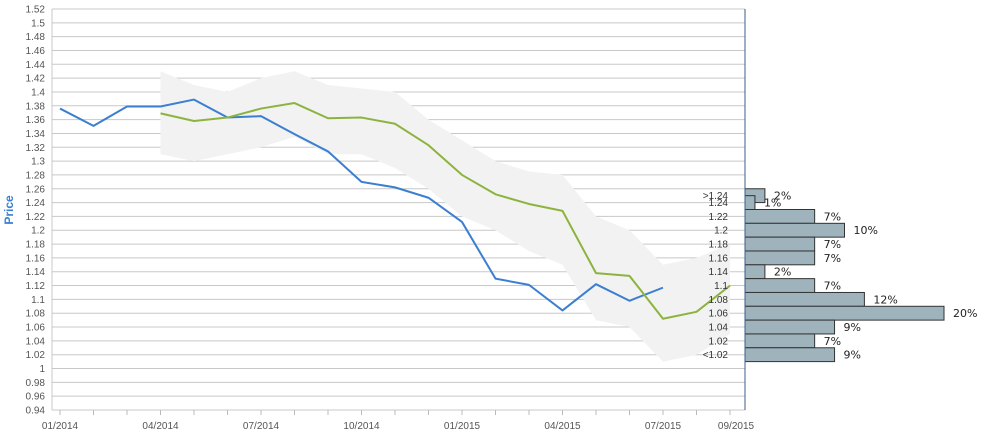  I want to click on distribution-percent-label: 10%, so click(866, 230).